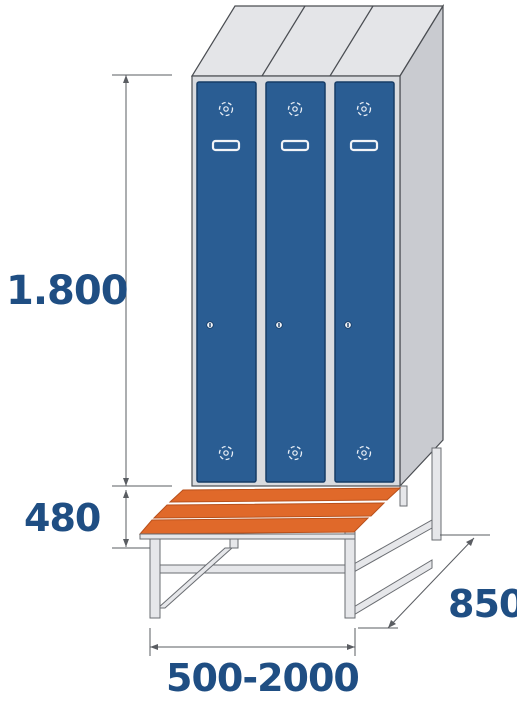  Describe the element at coordinates (421, 245) in the screenshot. I see `cabinet-side` at that location.